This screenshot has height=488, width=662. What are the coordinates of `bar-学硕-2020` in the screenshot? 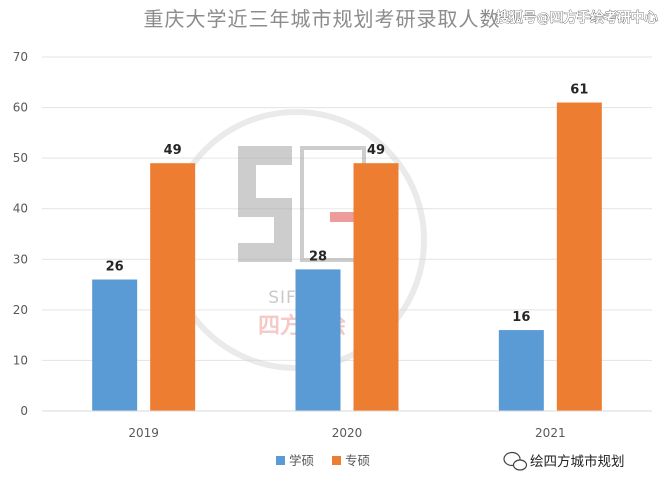 It's located at (318, 340).